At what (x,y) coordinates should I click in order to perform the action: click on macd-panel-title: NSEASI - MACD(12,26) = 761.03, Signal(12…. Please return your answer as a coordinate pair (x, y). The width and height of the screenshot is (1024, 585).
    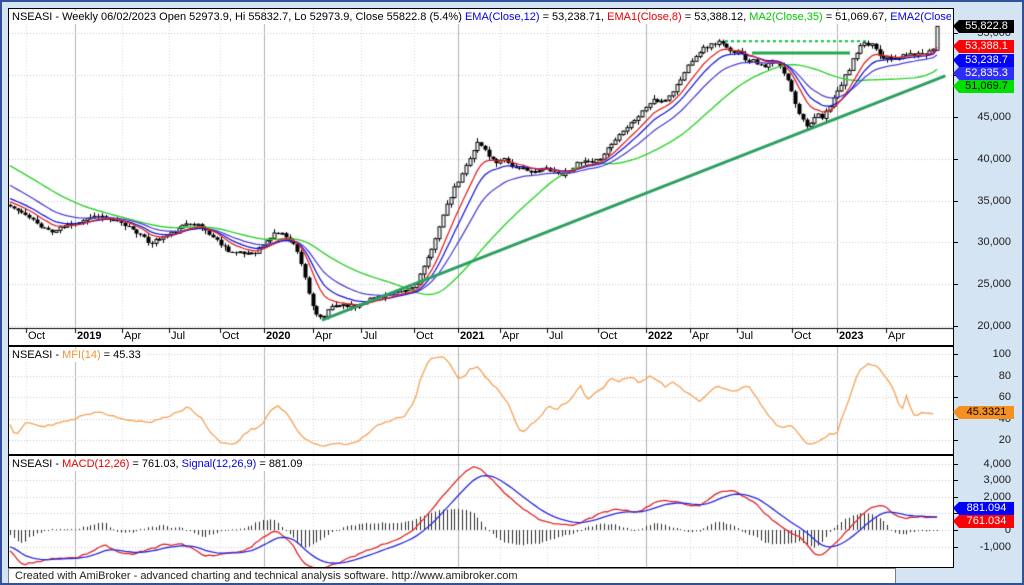
    Looking at the image, I should click on (159, 464).